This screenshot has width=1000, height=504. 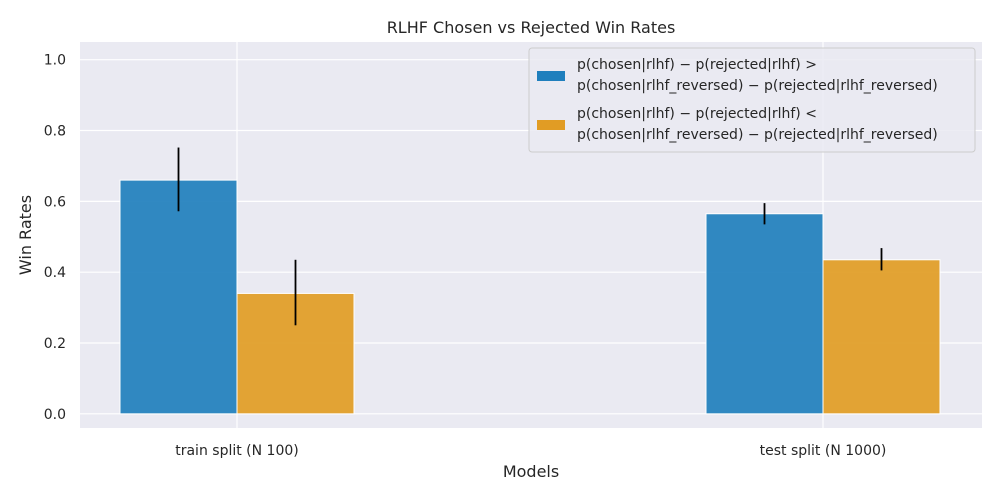 What do you see at coordinates (531, 471) in the screenshot?
I see `x-axis-label: Models` at bounding box center [531, 471].